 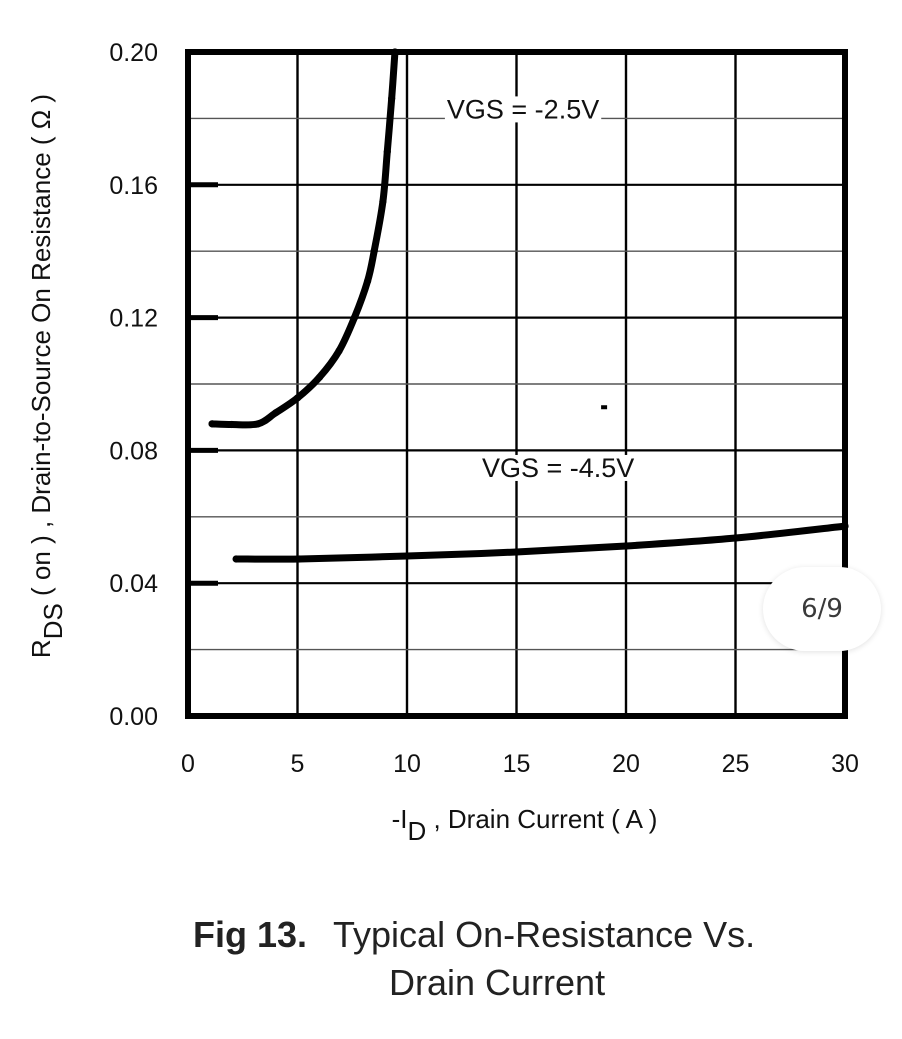 What do you see at coordinates (133, 319) in the screenshot?
I see `y-tick-label-0.12: 0.12` at bounding box center [133, 319].